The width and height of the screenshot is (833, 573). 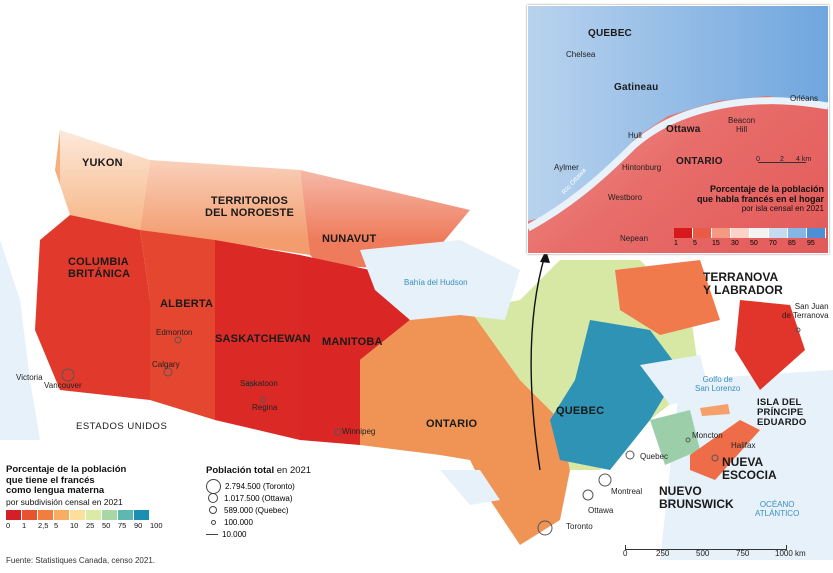 What do you see at coordinates (588, 495) in the screenshot?
I see `city-dot-ottawa` at bounding box center [588, 495].